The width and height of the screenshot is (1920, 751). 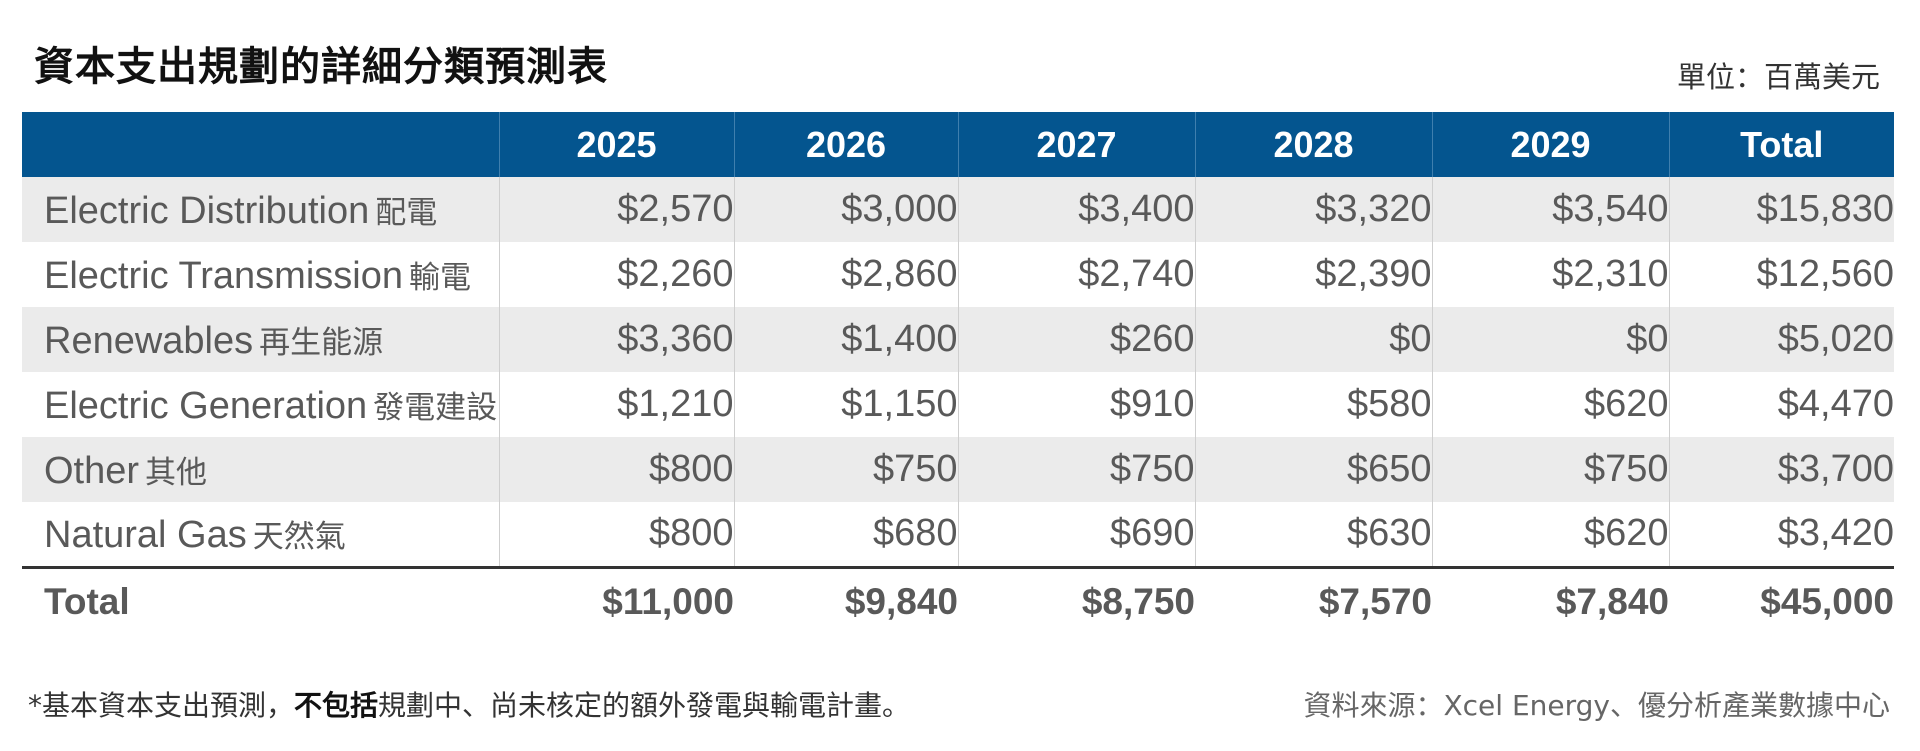 I want to click on table-header-row: 2025 2026 2027 2028 2029 Total, so click(x=958, y=144).